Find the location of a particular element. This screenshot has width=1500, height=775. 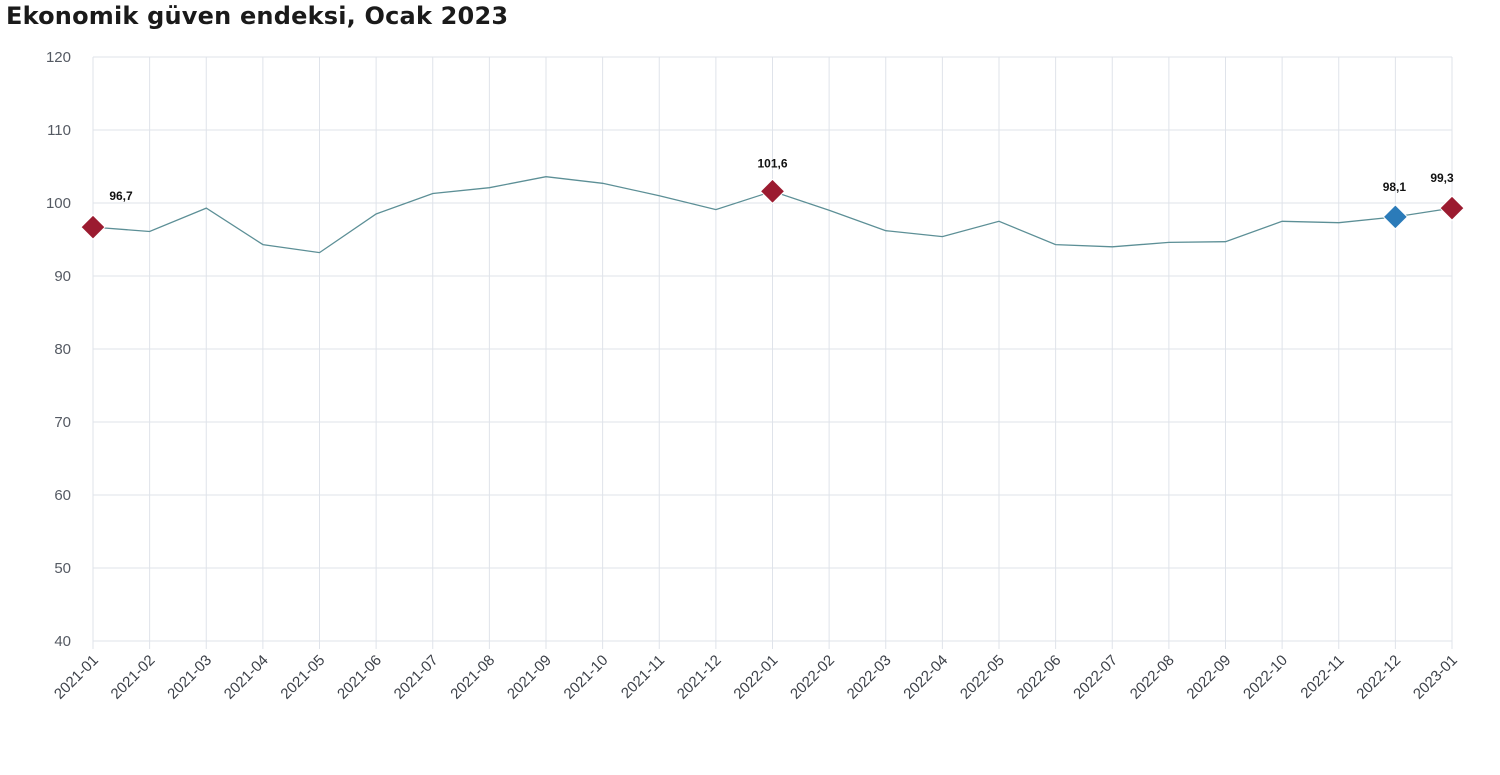

y-tick-label: 90 is located at coordinates (62, 276).